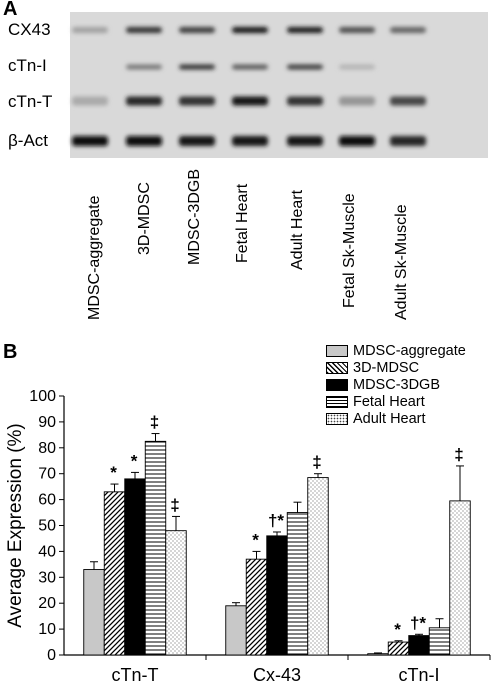  I want to click on legend-item: MDSC-3DGB, so click(396, 384).